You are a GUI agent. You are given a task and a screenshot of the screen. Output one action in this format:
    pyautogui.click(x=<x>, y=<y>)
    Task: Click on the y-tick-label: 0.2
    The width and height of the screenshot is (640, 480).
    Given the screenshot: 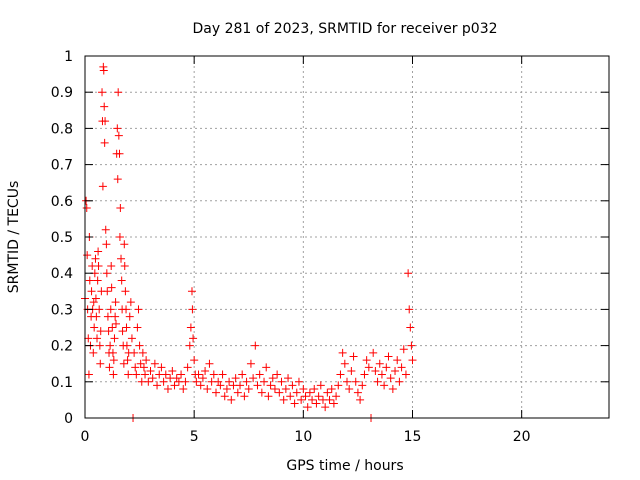 What is the action you would take?
    pyautogui.click(x=62, y=347)
    